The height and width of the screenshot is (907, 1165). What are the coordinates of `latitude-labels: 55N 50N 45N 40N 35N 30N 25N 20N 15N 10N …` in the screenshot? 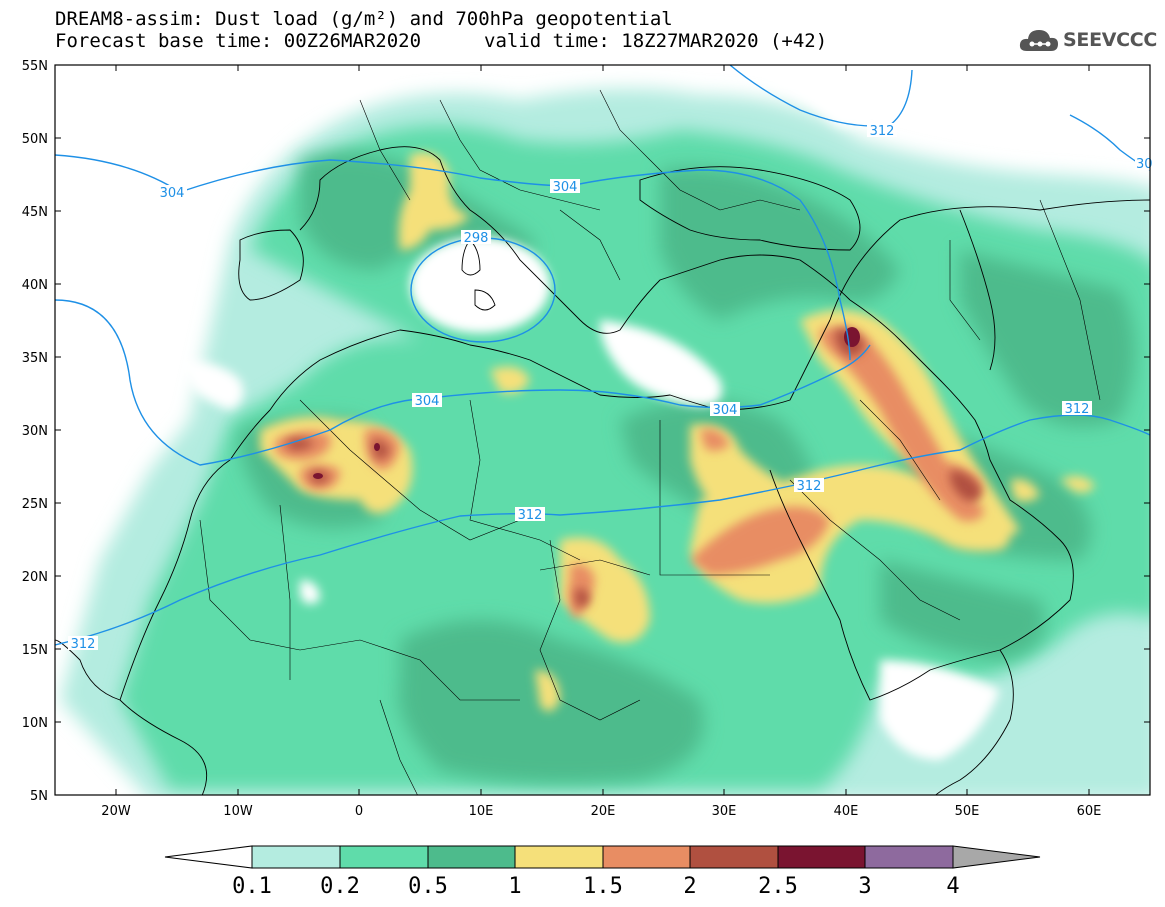 It's located at (35, 429).